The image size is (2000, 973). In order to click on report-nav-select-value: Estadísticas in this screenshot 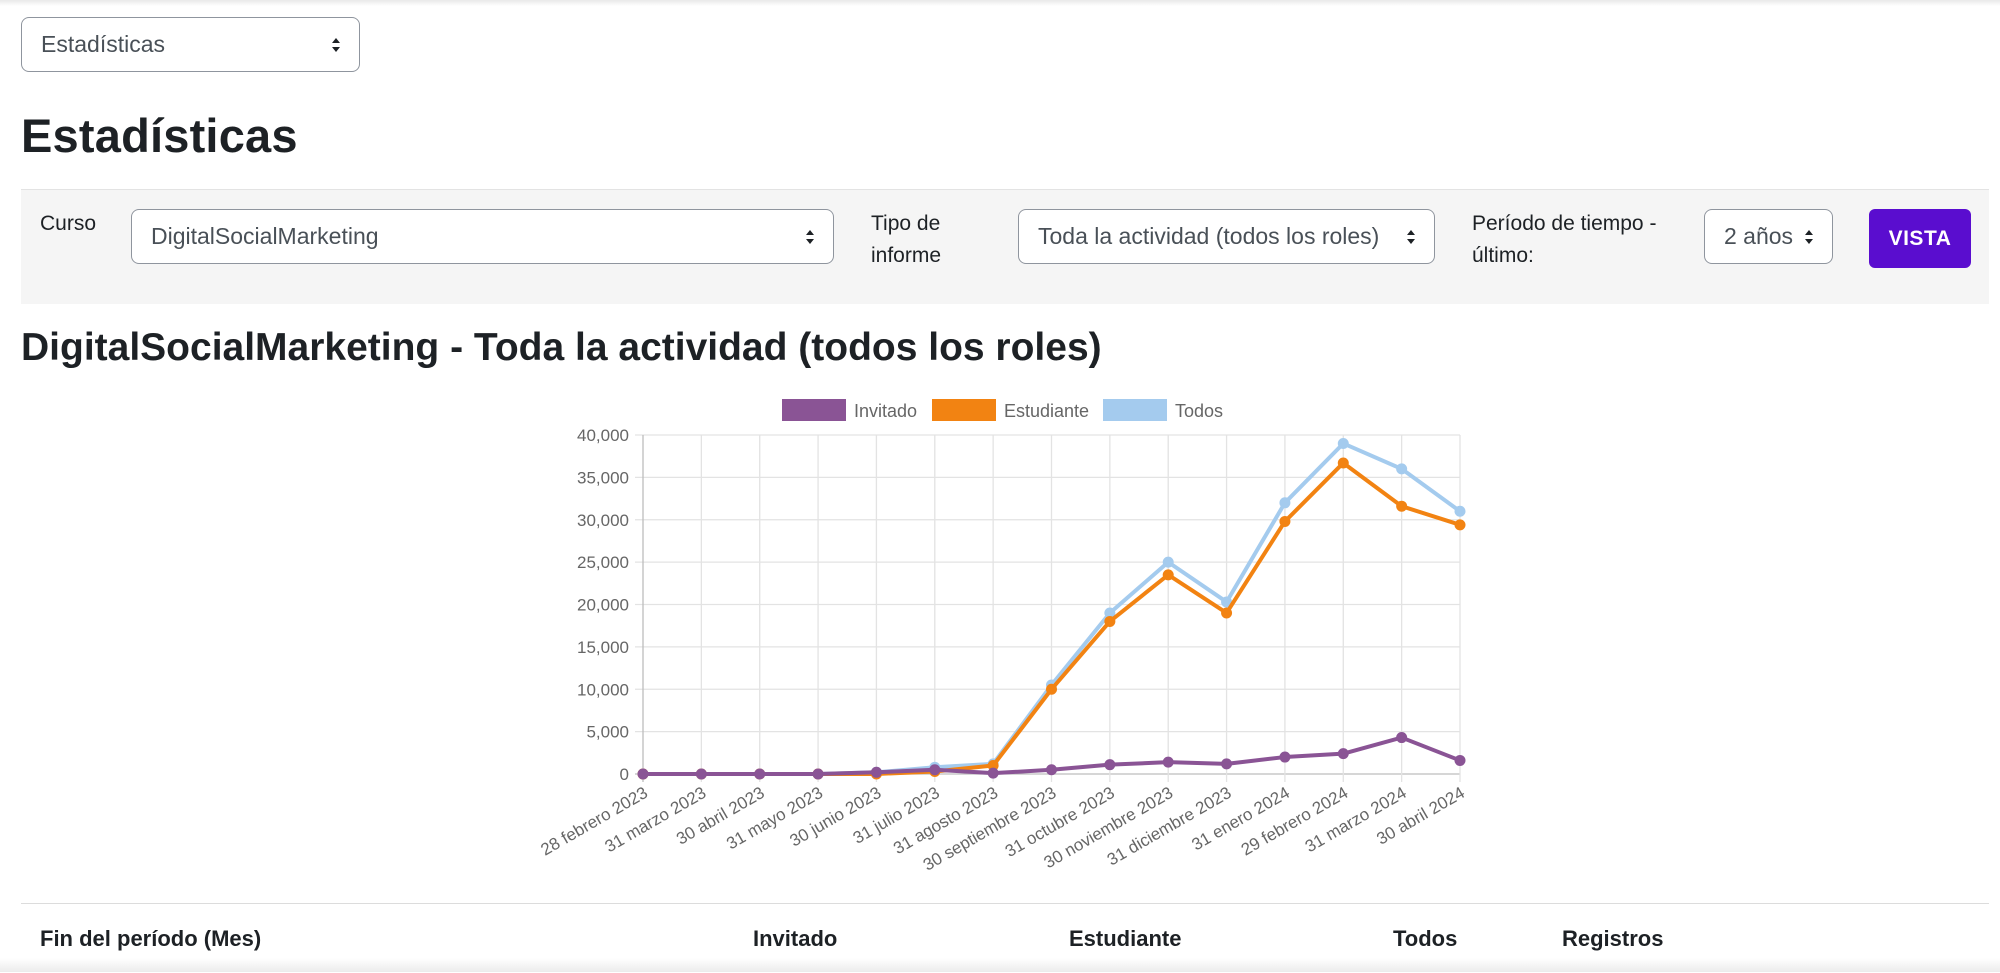, I will do `click(103, 44)`.